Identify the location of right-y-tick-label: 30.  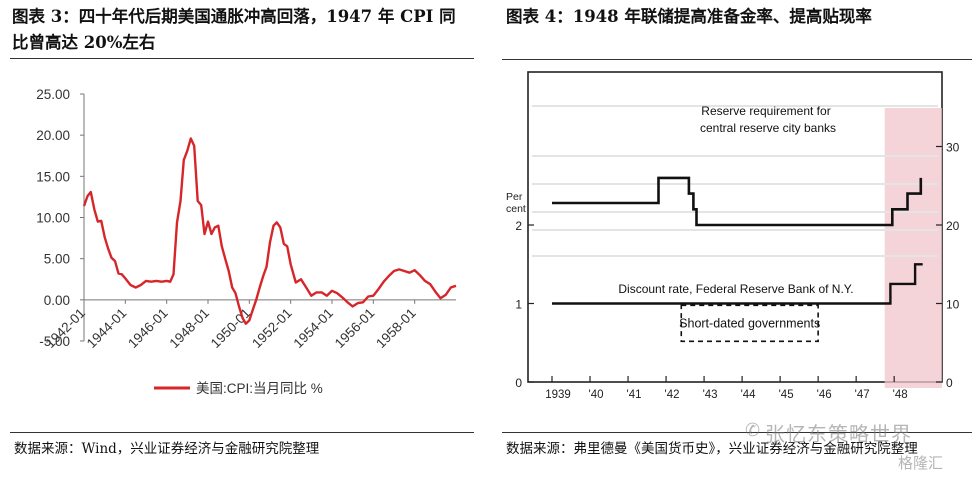
(953, 148).